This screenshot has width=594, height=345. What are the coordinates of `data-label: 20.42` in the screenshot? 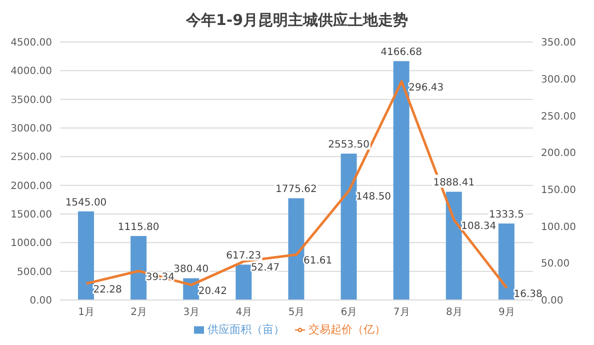 It's located at (213, 291).